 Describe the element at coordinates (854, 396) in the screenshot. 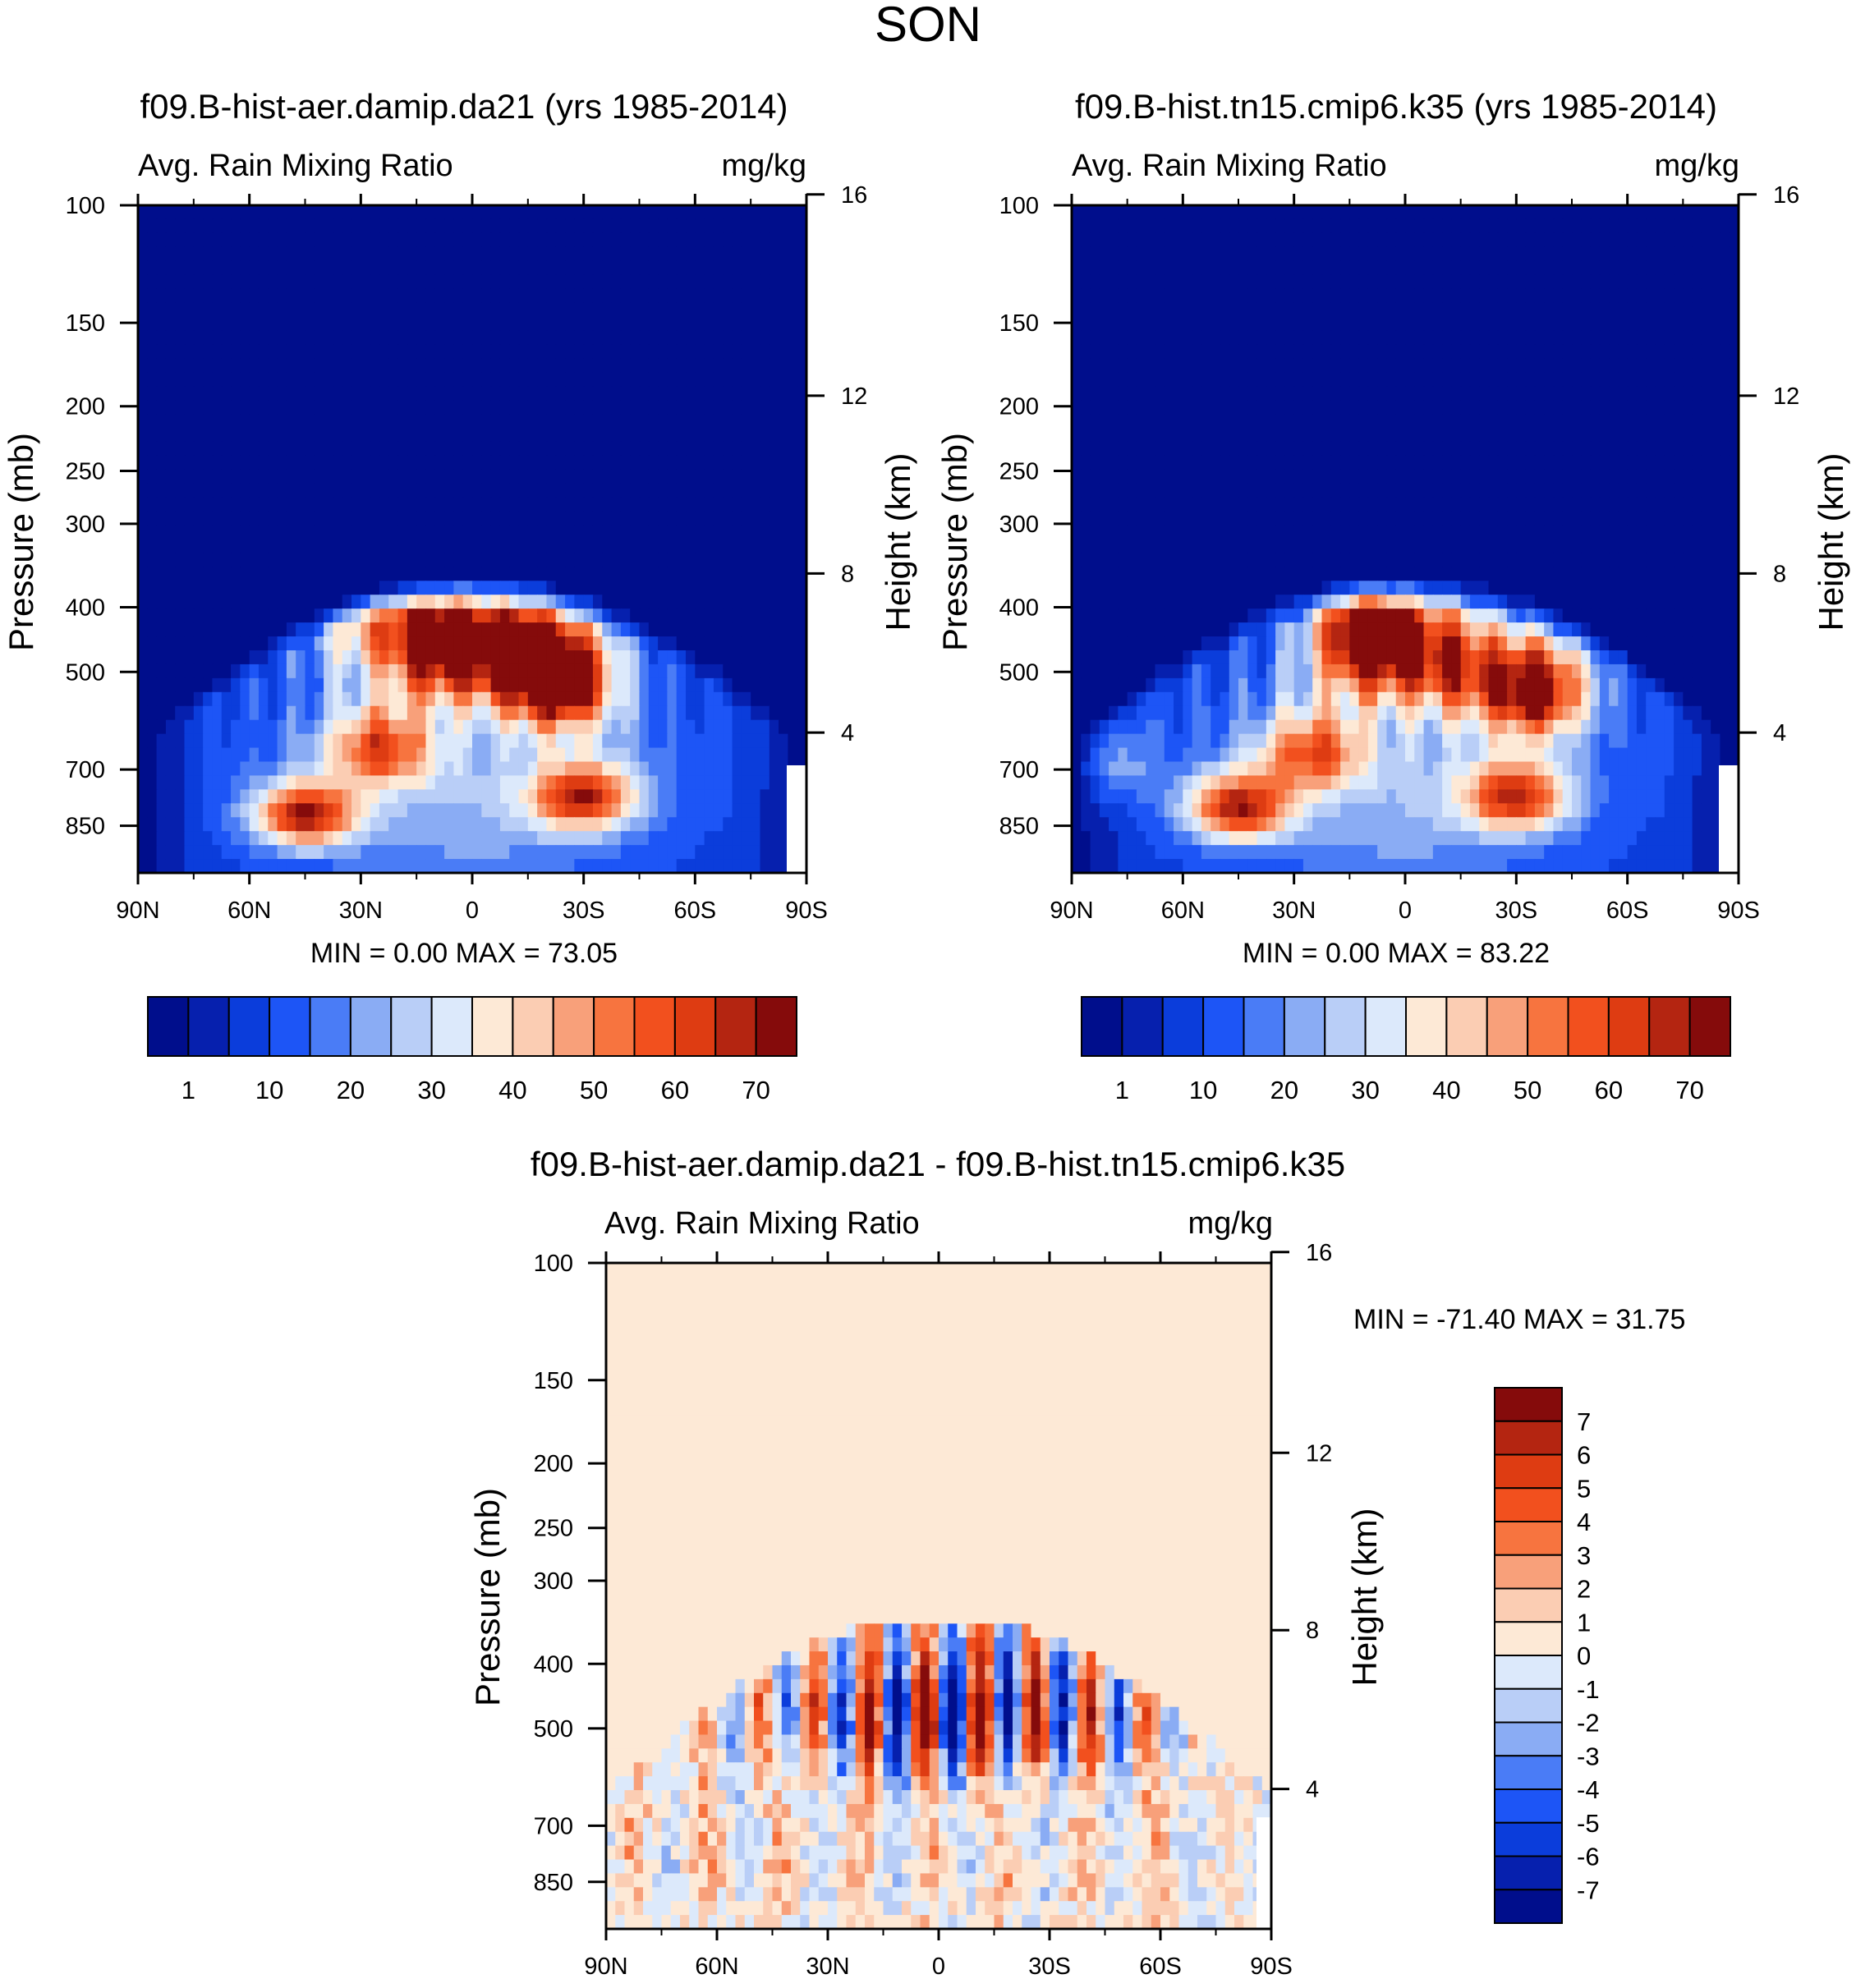

I see `y-right-tick-label: 12` at that location.